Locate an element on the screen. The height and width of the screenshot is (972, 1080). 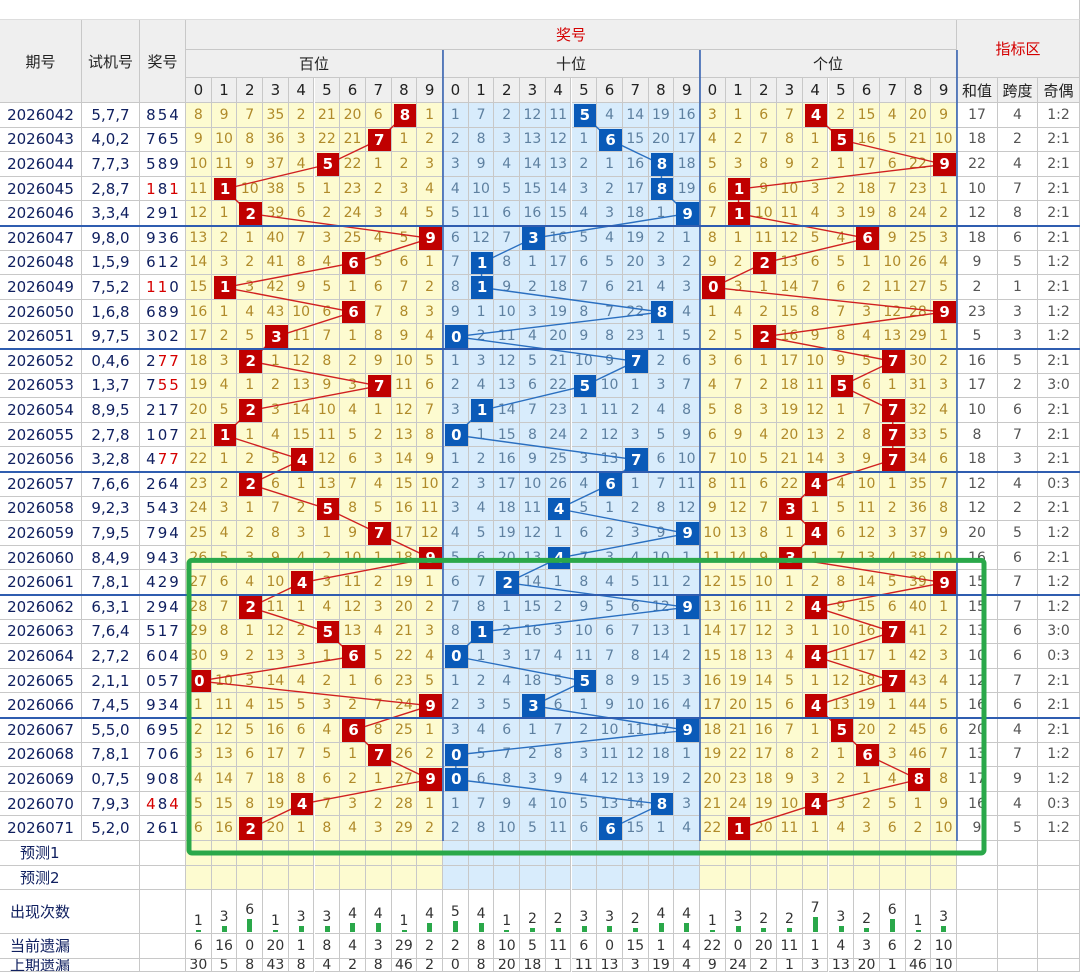
omission-cell: 16 is located at coordinates (790, 336).